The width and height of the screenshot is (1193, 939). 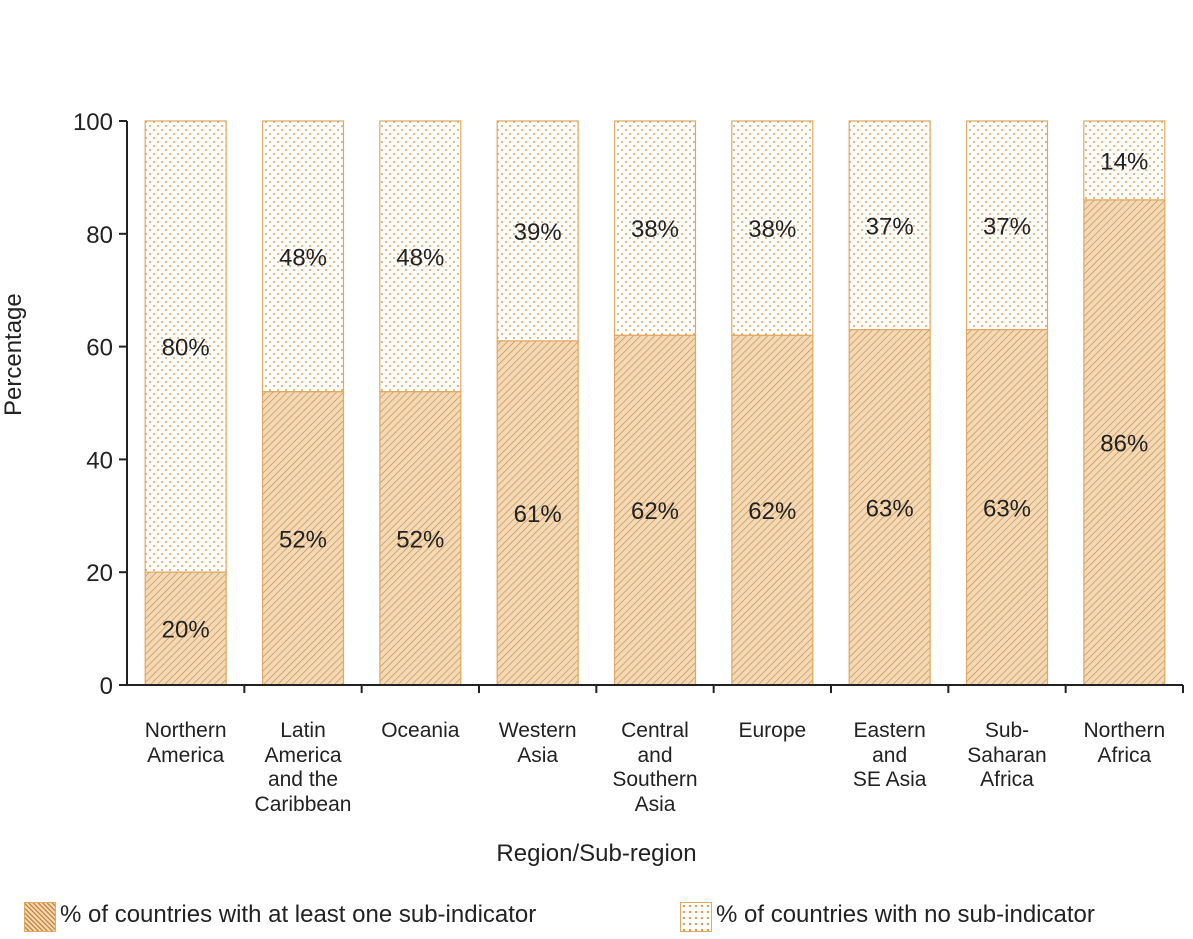 What do you see at coordinates (99, 235) in the screenshot?
I see `y-tick-label: 80` at bounding box center [99, 235].